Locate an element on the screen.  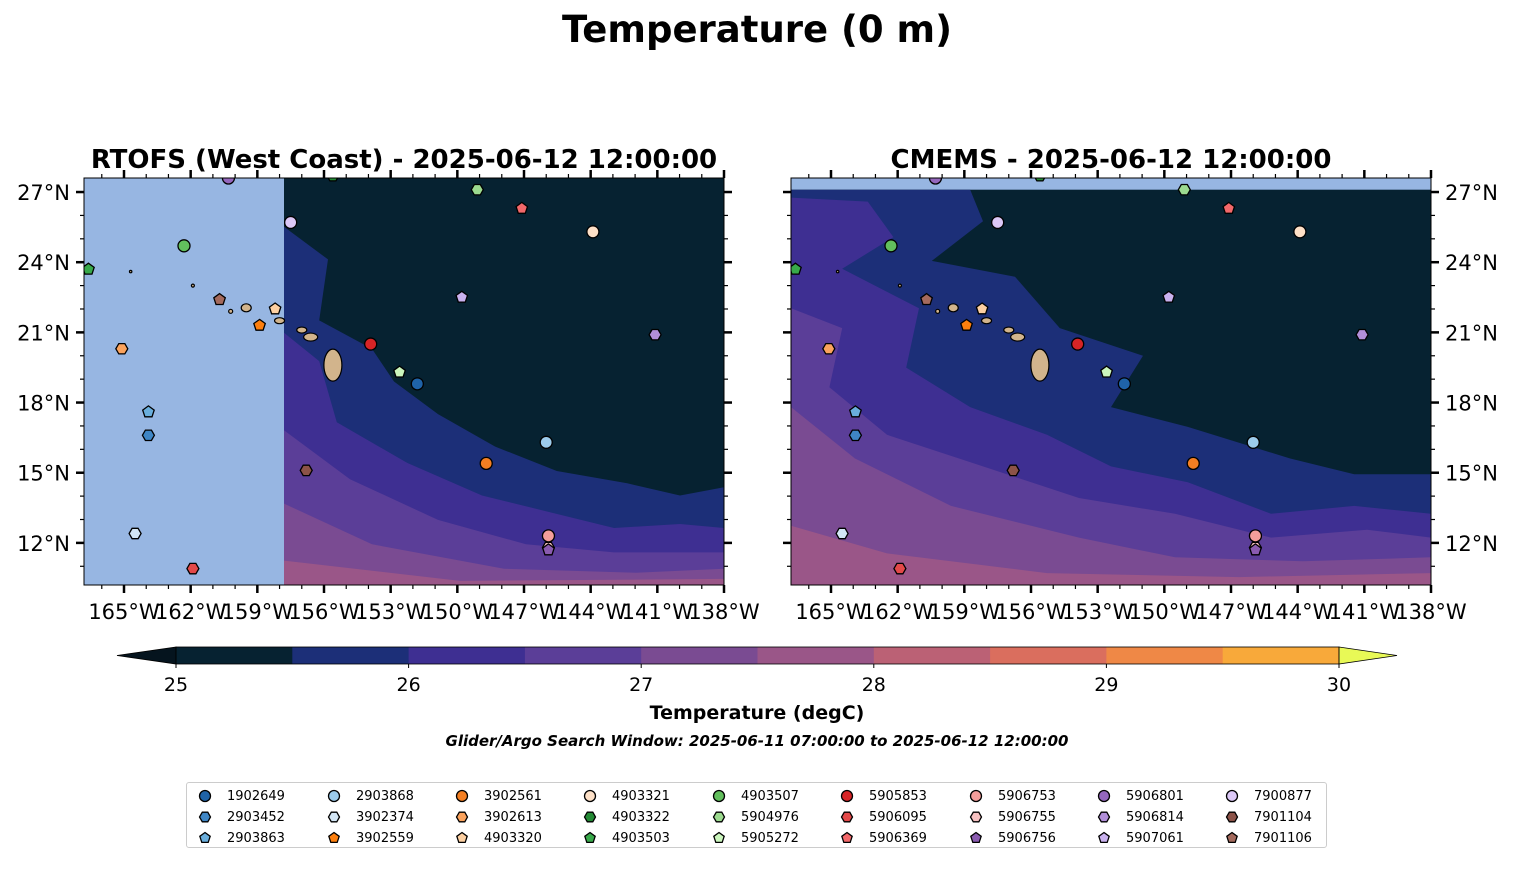
legend-item-4903321: 4903321 is located at coordinates (626, 796).